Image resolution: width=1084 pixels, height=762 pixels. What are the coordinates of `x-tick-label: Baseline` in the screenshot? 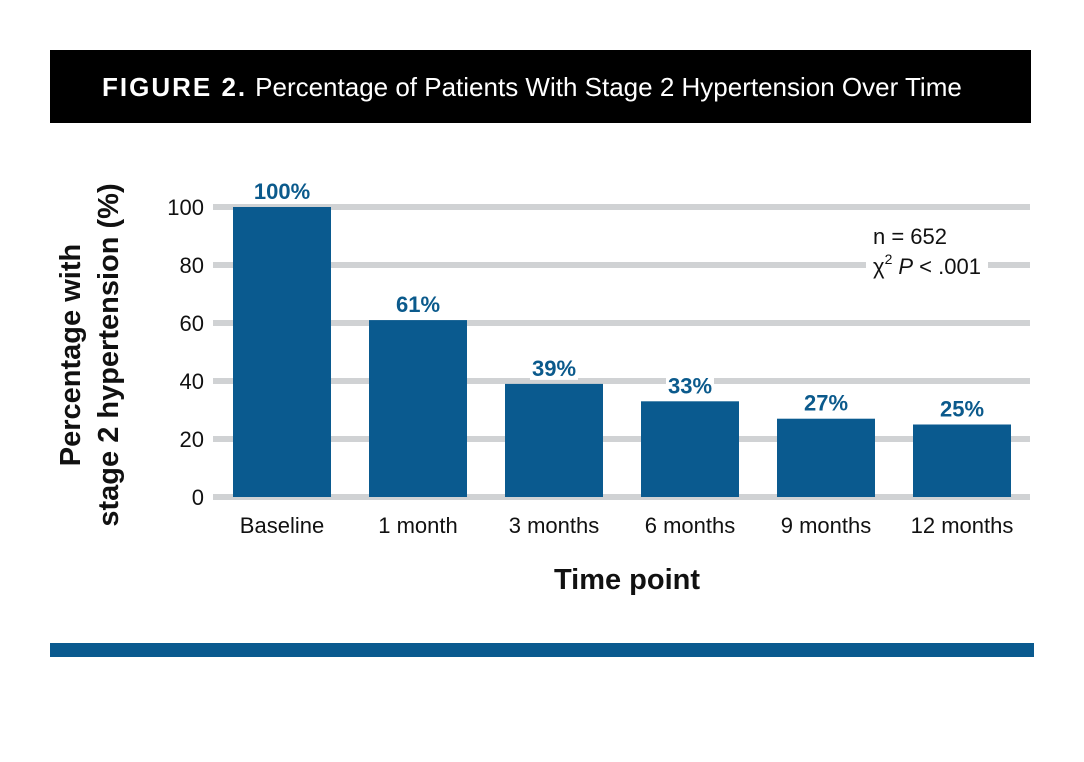 It's located at (282, 525).